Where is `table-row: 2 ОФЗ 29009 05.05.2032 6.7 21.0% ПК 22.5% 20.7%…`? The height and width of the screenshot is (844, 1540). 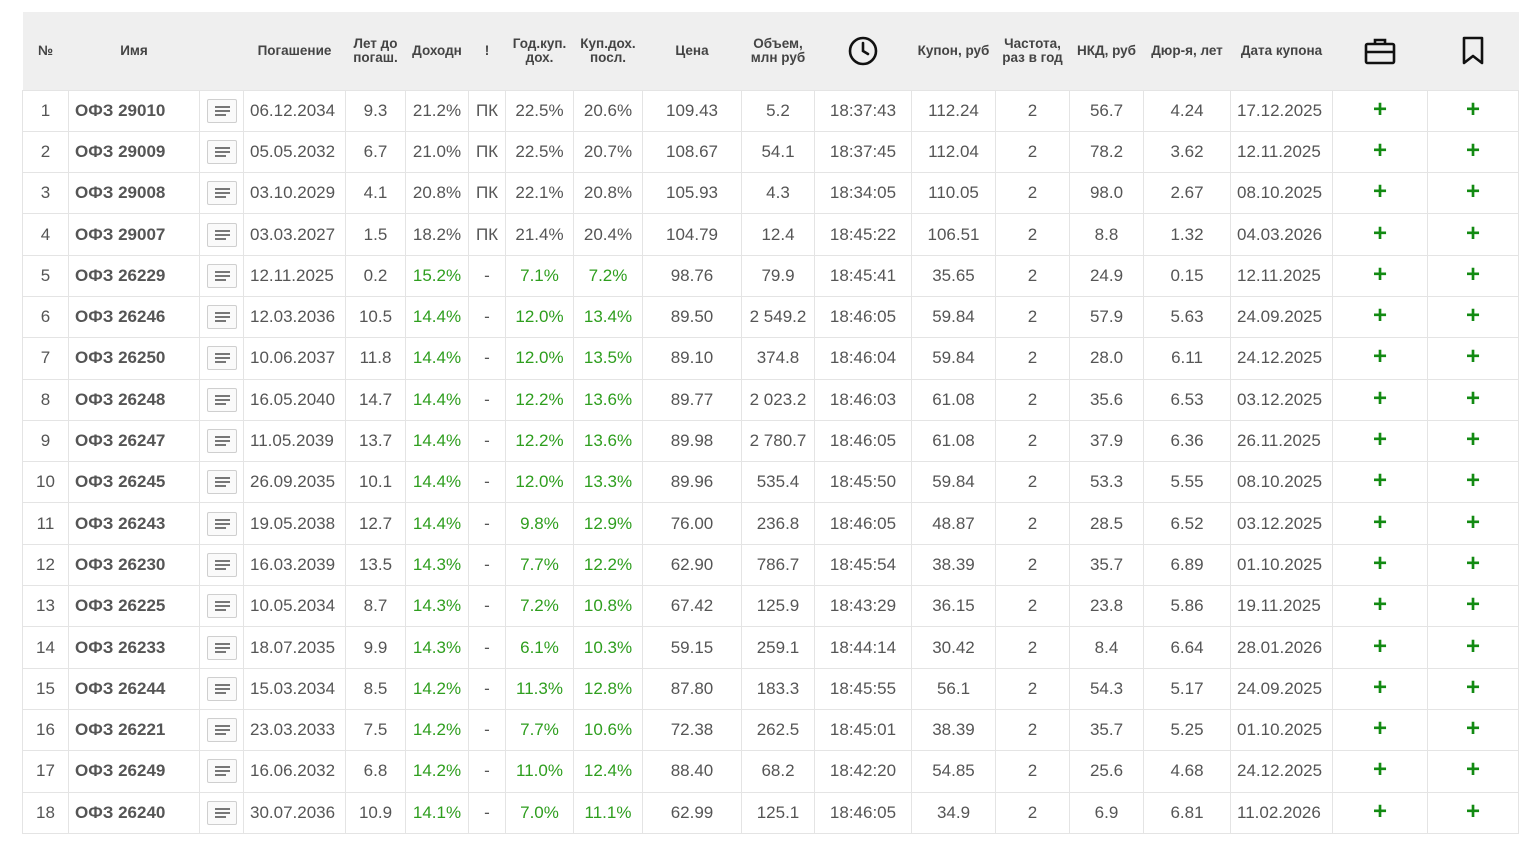 table-row: 2 ОФЗ 29009 05.05.2032 6.7 21.0% ПК 22.5% 20.7%… is located at coordinates (770, 152).